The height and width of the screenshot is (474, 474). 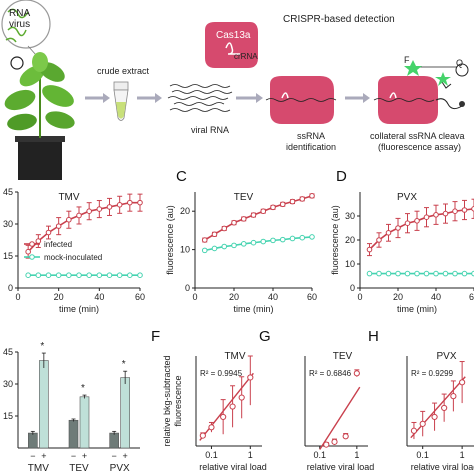 I want to click on panel-letter-h: H, so click(x=373, y=336).